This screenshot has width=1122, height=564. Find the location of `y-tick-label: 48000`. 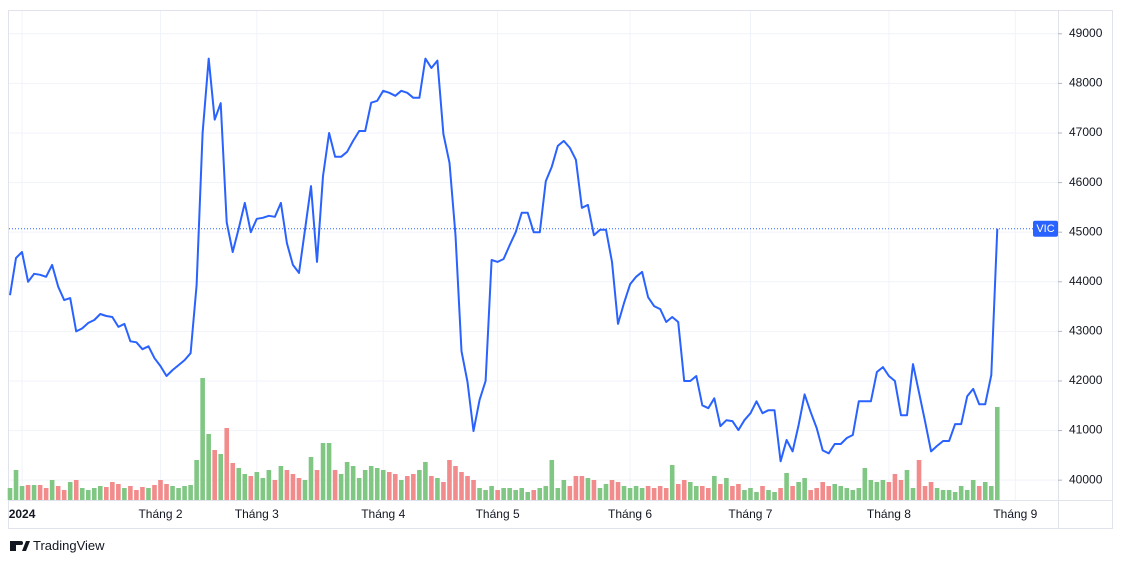

y-tick-label: 48000 is located at coordinates (1086, 83).